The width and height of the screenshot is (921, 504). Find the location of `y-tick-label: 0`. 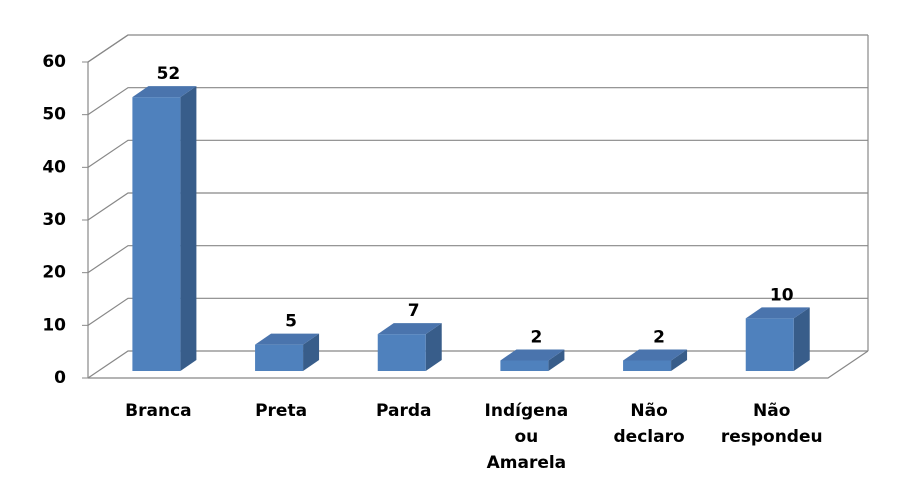

y-tick-label: 0 is located at coordinates (60, 378).